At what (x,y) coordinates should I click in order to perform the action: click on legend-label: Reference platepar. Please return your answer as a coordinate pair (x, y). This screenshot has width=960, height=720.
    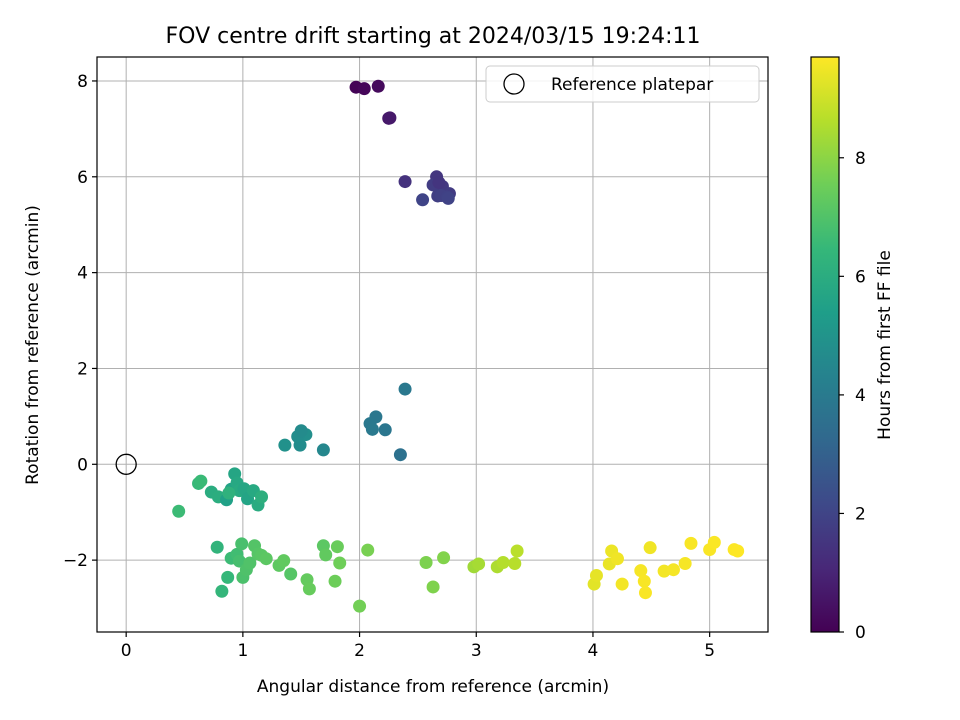
    Looking at the image, I should click on (632, 85).